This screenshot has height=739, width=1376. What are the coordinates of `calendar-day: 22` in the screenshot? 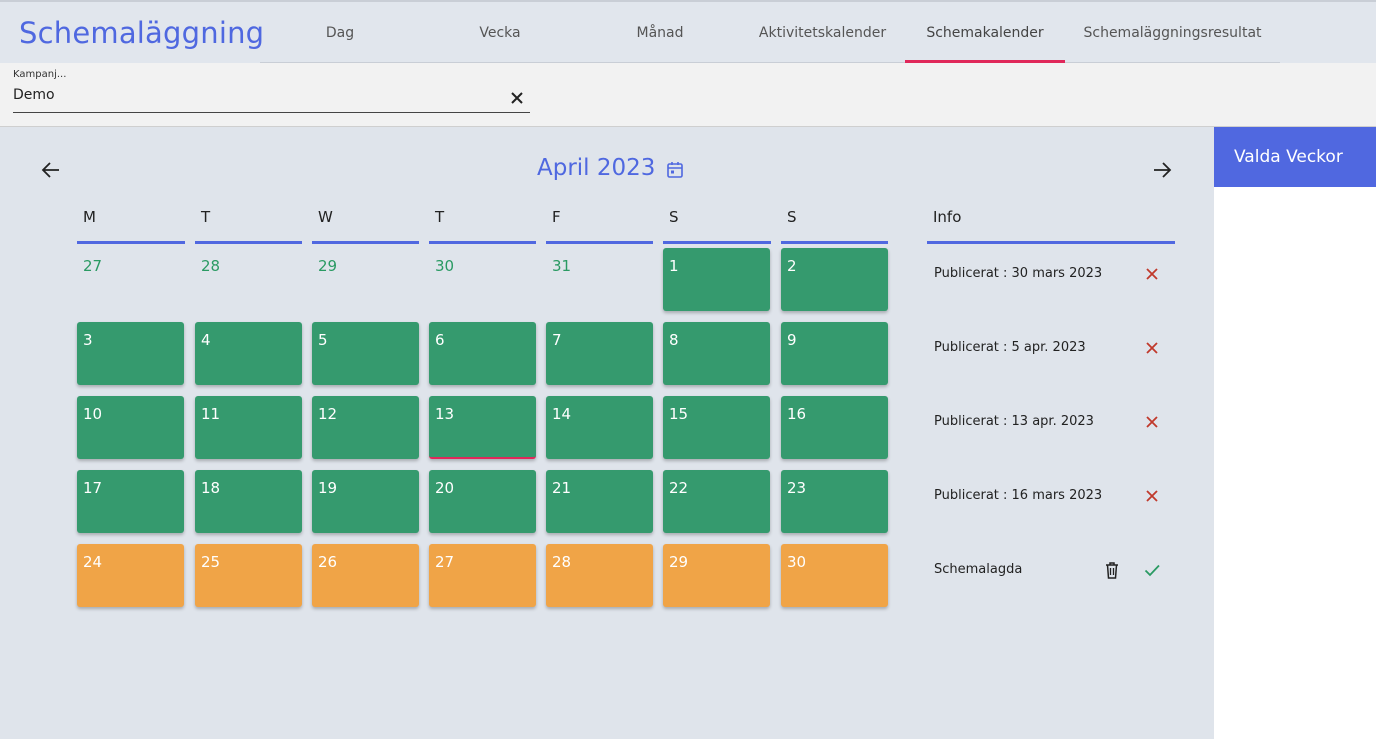 It's located at (716, 501).